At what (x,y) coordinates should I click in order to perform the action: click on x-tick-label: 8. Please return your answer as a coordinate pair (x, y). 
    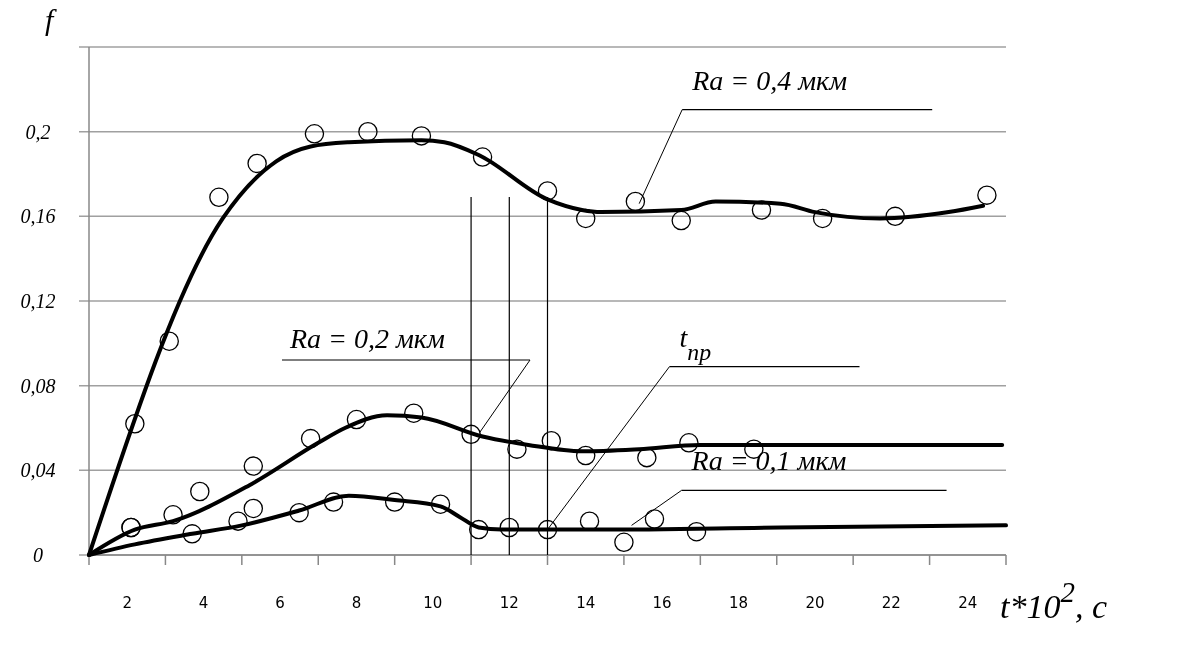
    Looking at the image, I should click on (356, 603).